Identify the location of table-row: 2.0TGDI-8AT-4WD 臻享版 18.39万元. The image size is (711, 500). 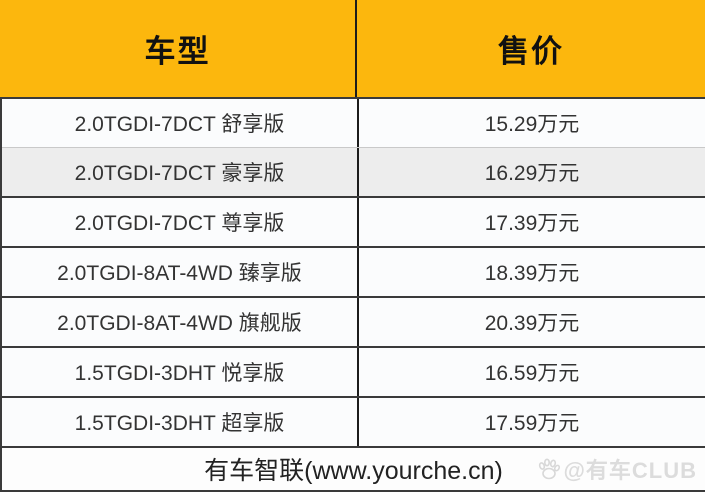
(353, 273).